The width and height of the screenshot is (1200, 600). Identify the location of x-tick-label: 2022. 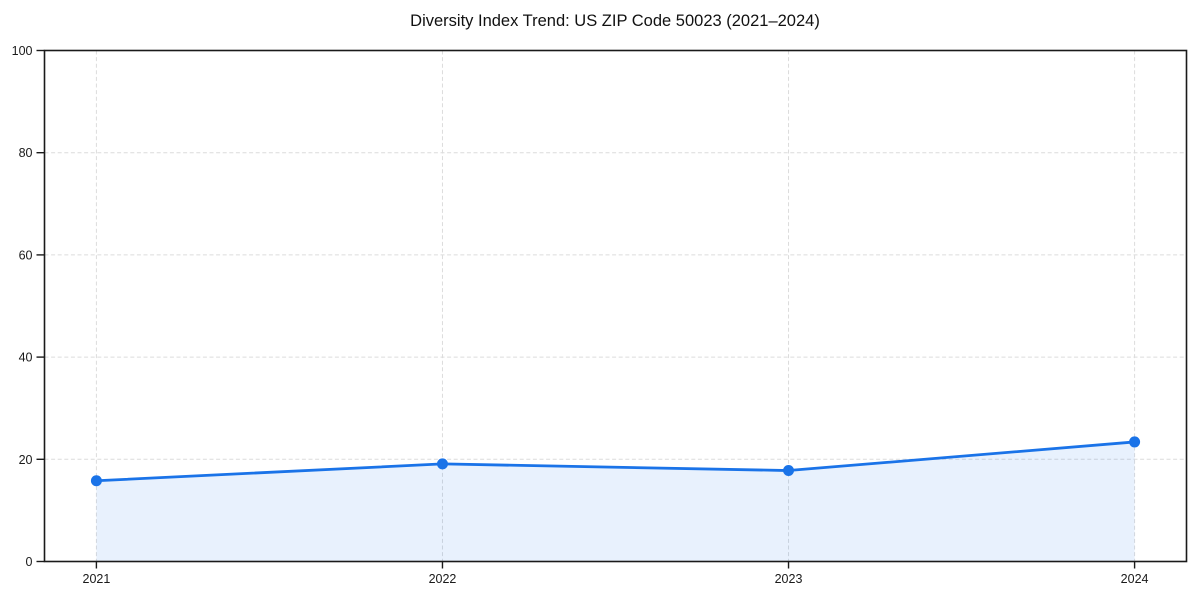
(443, 579).